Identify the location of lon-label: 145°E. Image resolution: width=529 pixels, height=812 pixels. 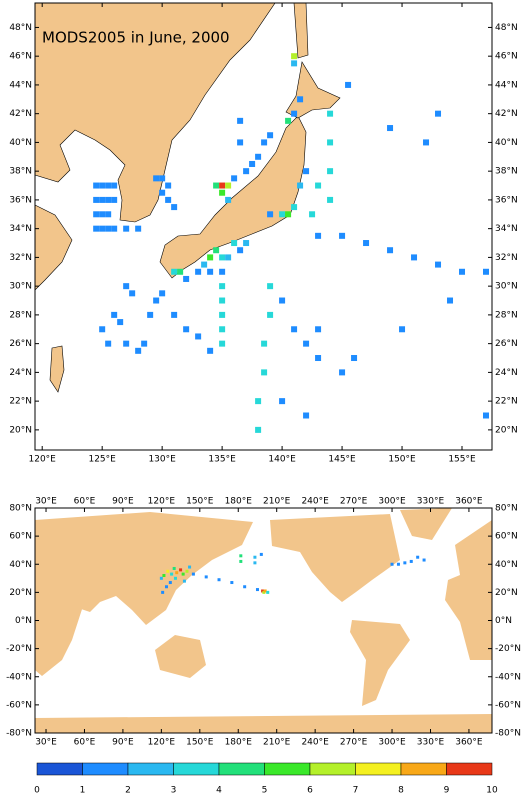
(342, 460).